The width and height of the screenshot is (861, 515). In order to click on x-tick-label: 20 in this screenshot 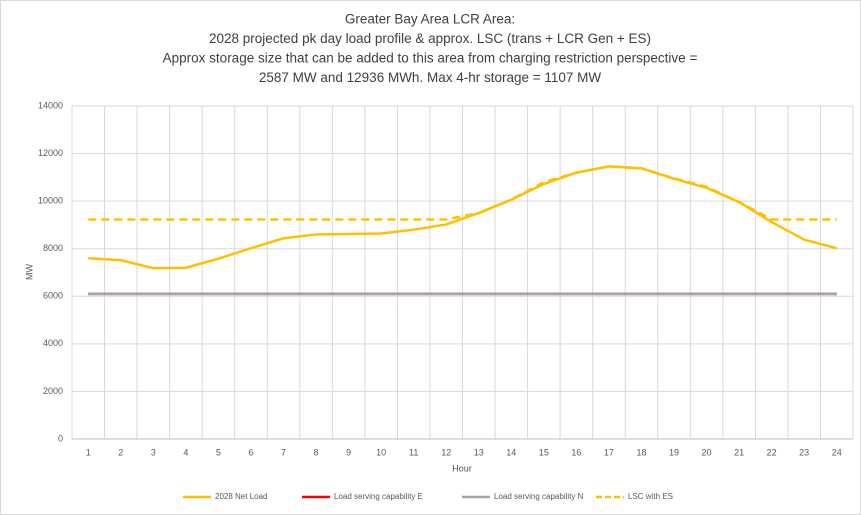, I will do `click(707, 452)`.